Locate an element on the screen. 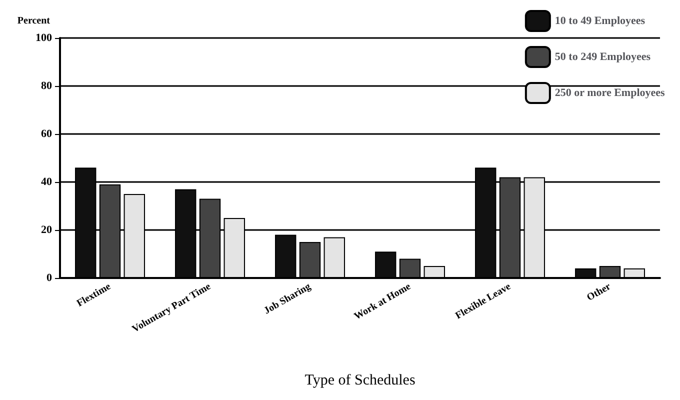 This screenshot has height=400, width=680. y-tick-label: 80 is located at coordinates (46, 86).